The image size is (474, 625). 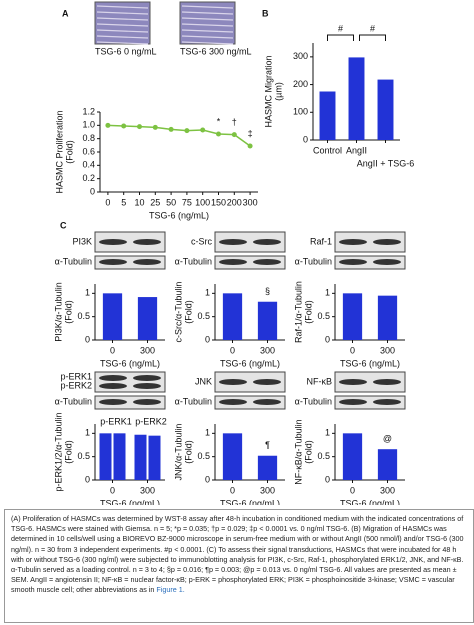 I want to click on panel-letter: C, so click(x=63, y=225).